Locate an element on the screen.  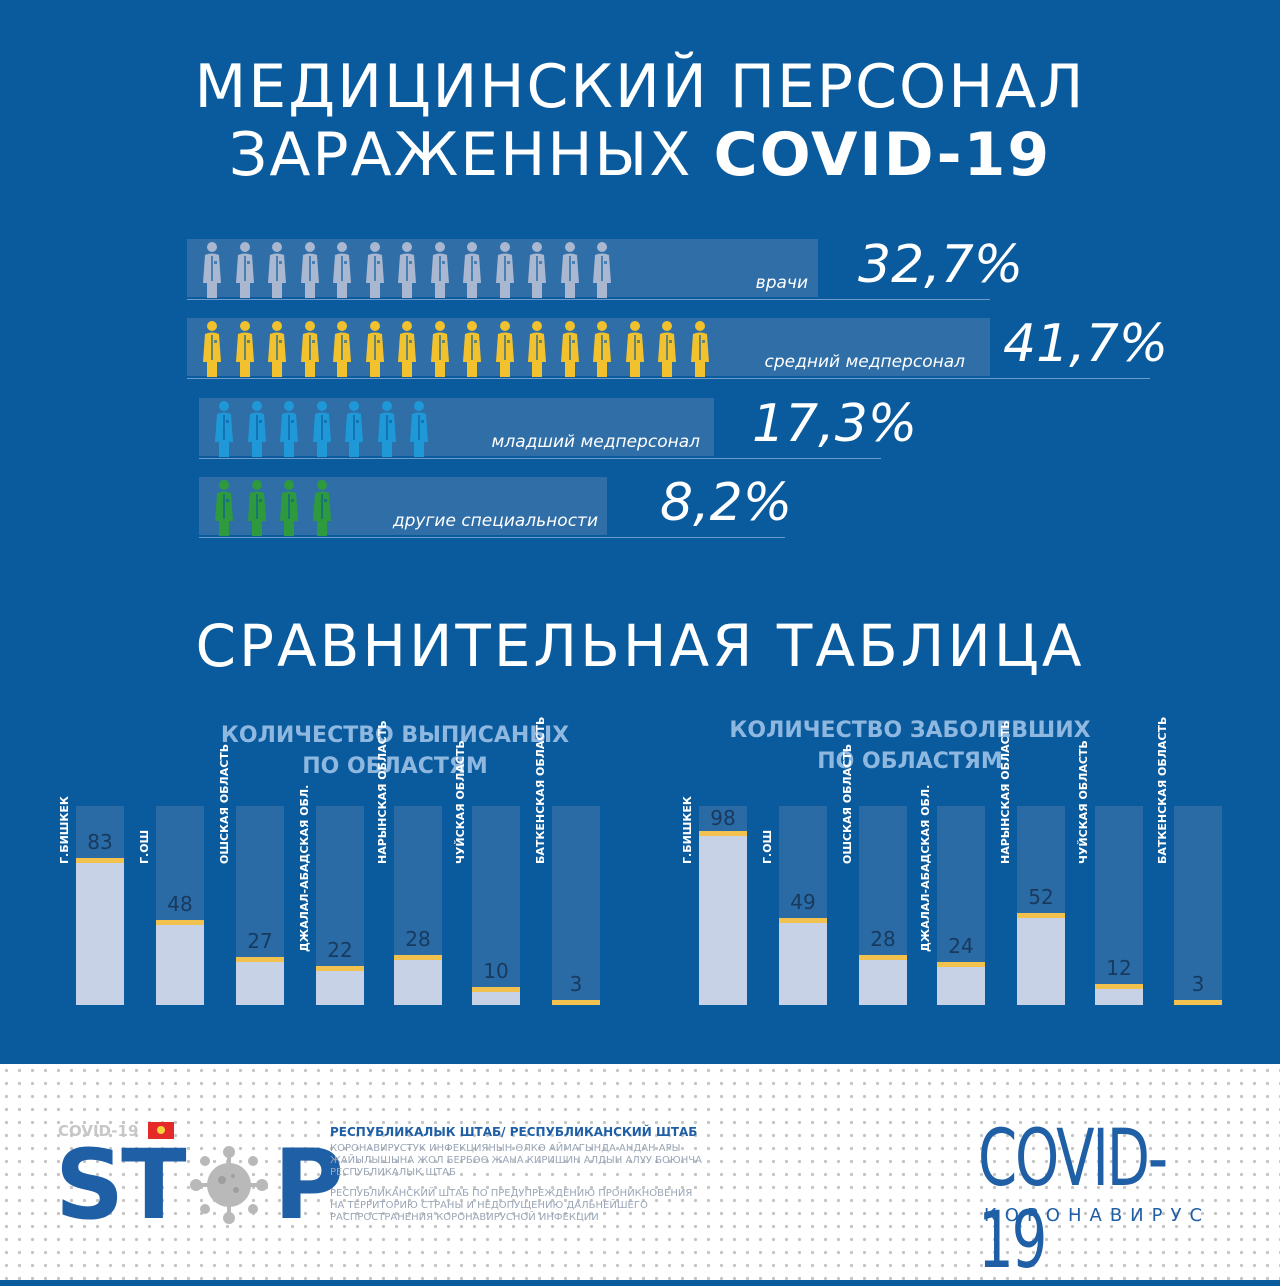
bar-value-label: 98 is located at coordinates (723, 818).